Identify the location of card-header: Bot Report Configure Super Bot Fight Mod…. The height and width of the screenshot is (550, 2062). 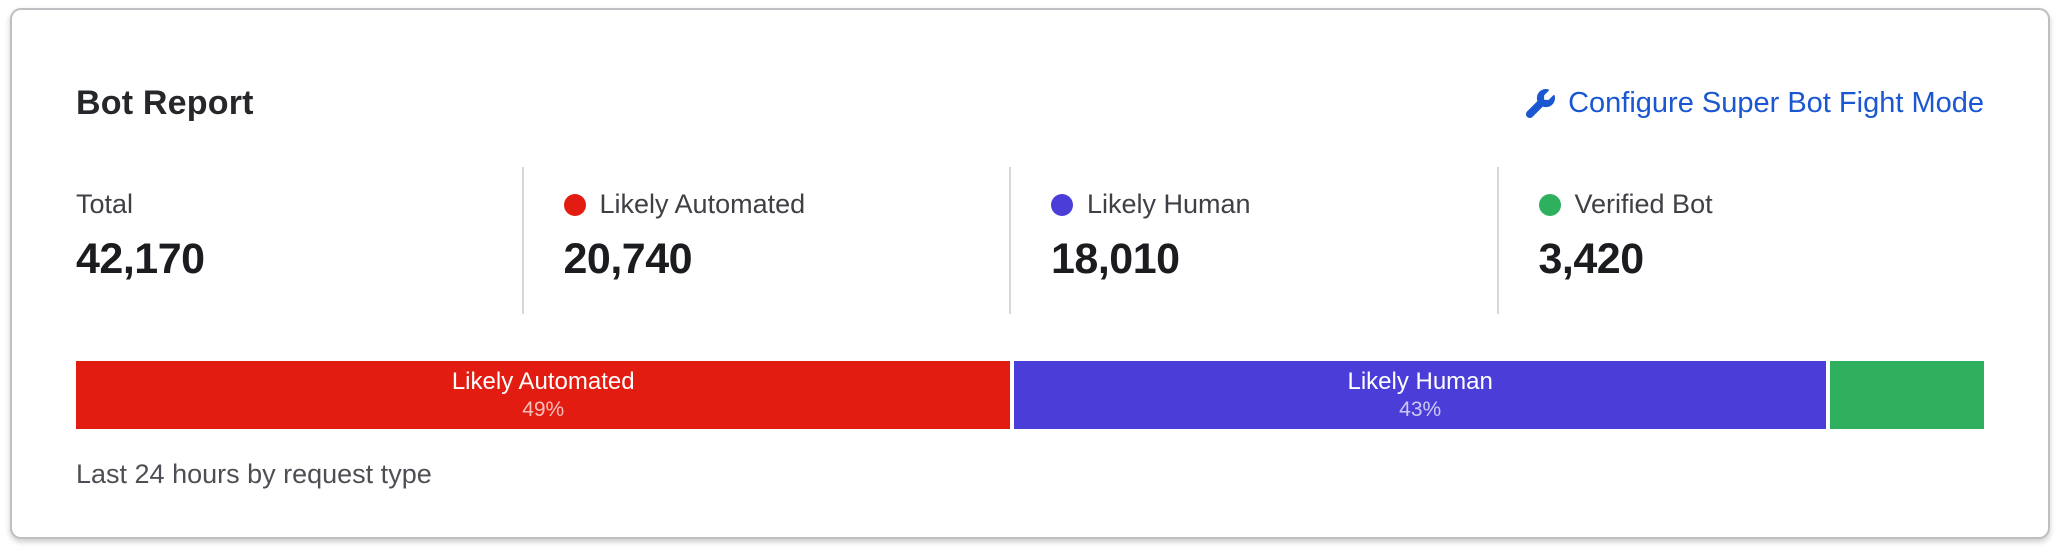
(1030, 103).